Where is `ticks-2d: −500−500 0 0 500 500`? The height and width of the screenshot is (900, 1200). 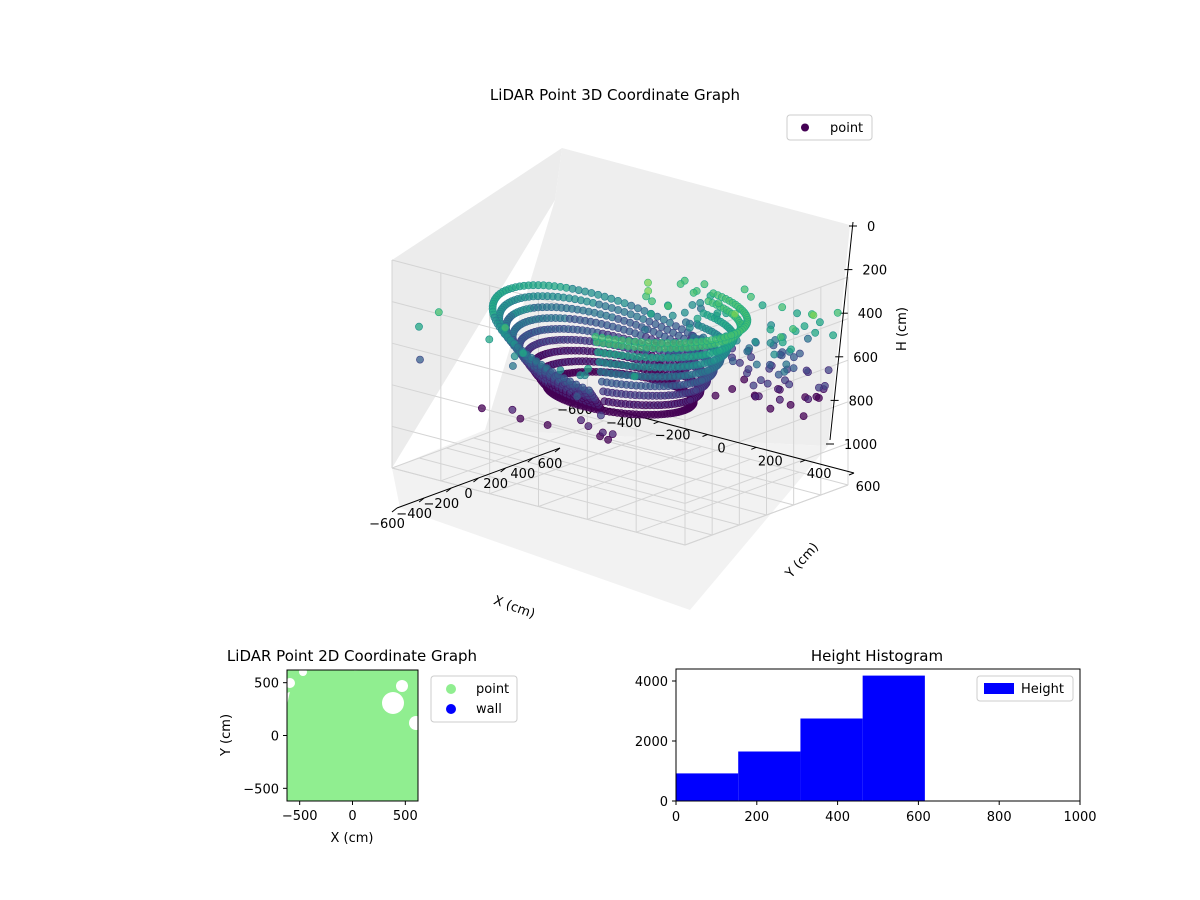
ticks-2d: −500−500 0 0 500 500 is located at coordinates (330, 750).